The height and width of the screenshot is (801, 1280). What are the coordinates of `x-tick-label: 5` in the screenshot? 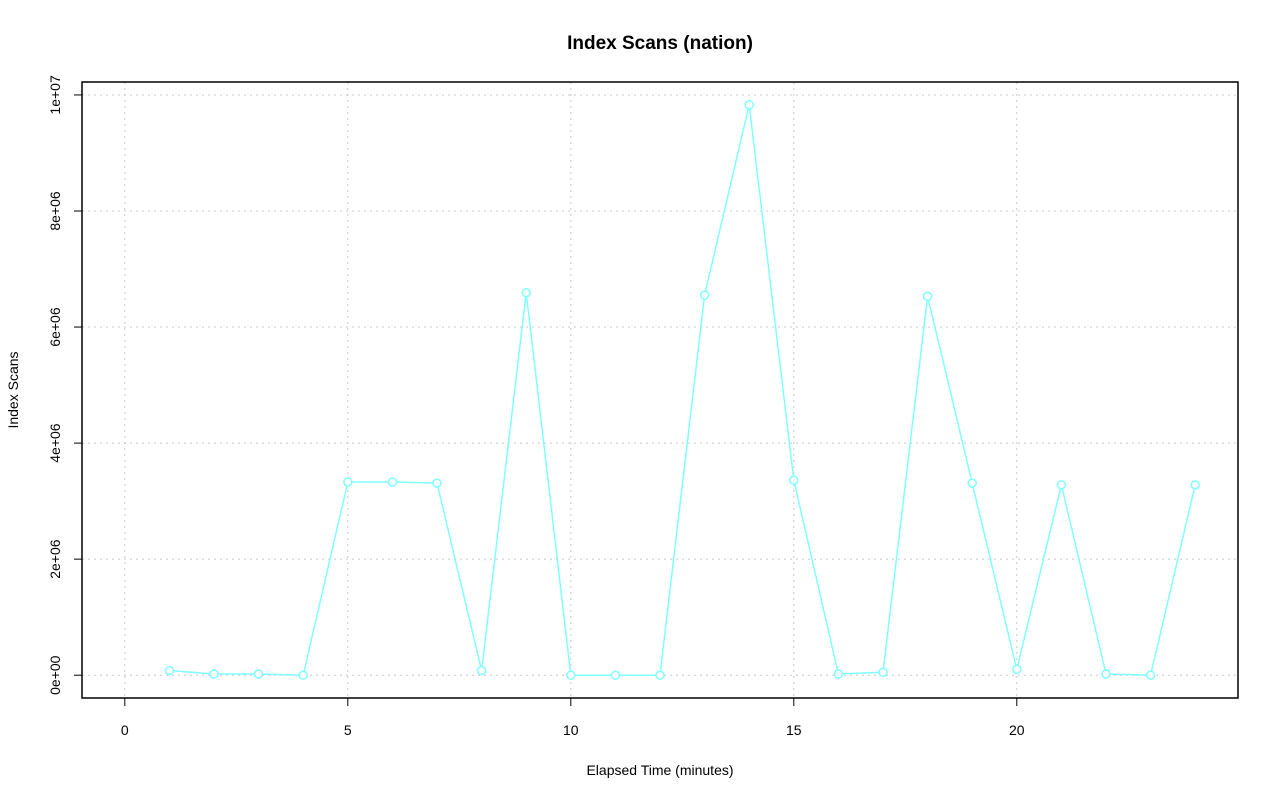 It's located at (348, 730).